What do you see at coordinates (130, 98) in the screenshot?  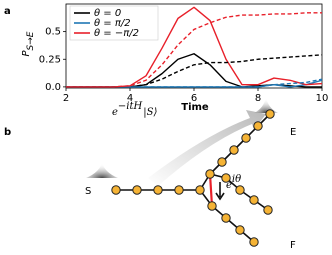 I see `x-tick-label: 4` at bounding box center [130, 98].